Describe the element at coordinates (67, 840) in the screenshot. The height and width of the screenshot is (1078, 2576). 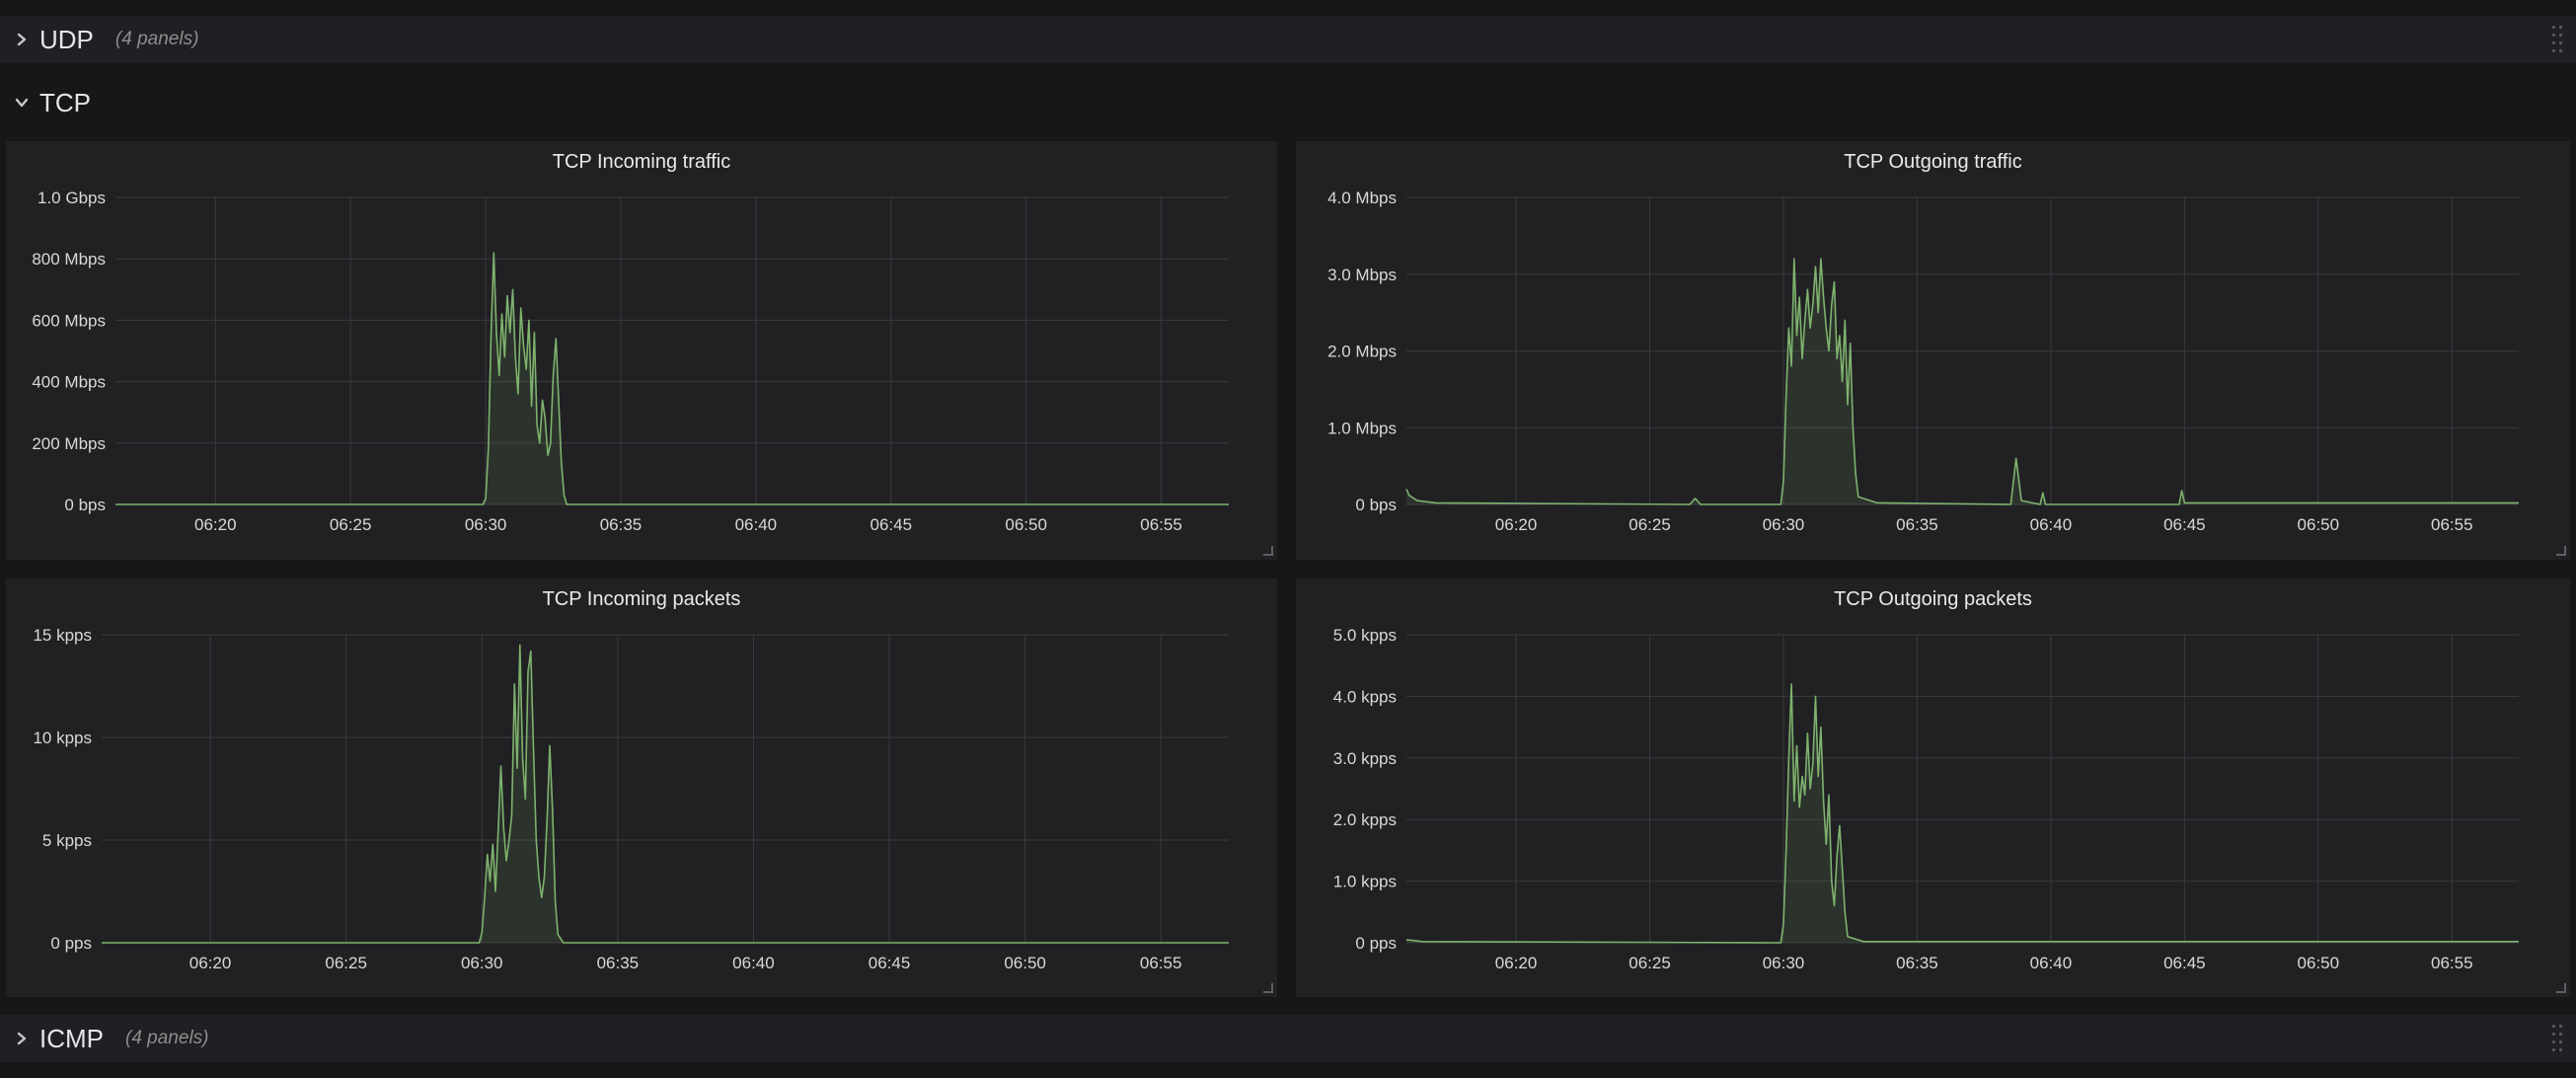
I see `y-tick-label: 5 kpps` at that location.